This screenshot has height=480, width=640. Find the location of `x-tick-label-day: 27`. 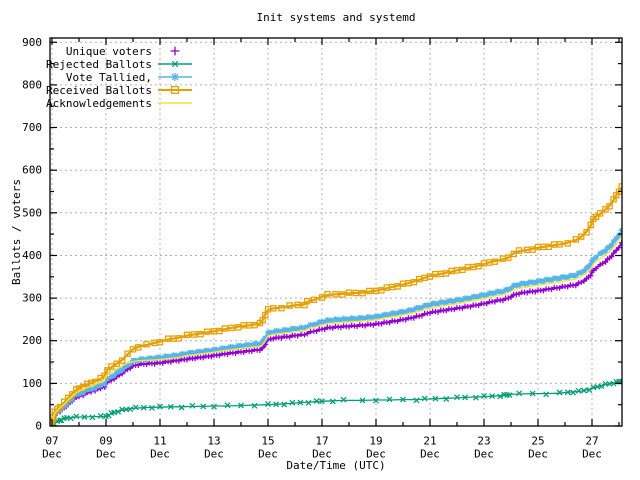

x-tick-label-day: 27 is located at coordinates (591, 441).